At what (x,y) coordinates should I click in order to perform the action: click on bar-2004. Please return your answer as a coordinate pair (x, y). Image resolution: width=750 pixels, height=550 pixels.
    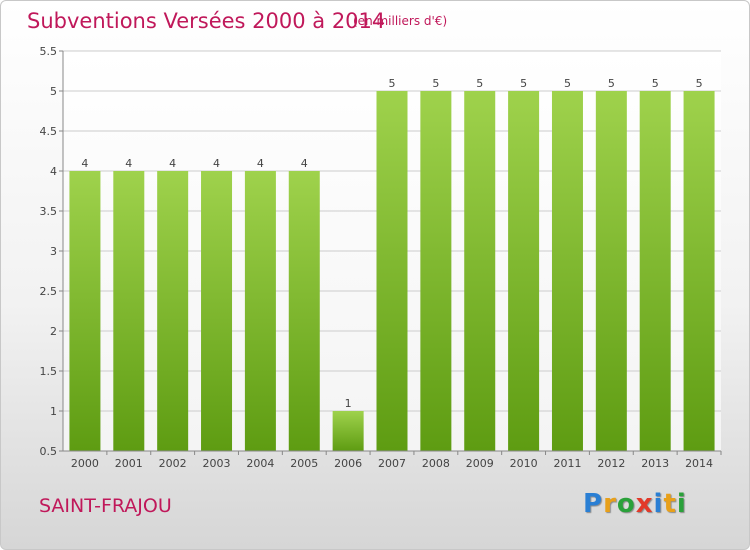
    Looking at the image, I should click on (260, 311).